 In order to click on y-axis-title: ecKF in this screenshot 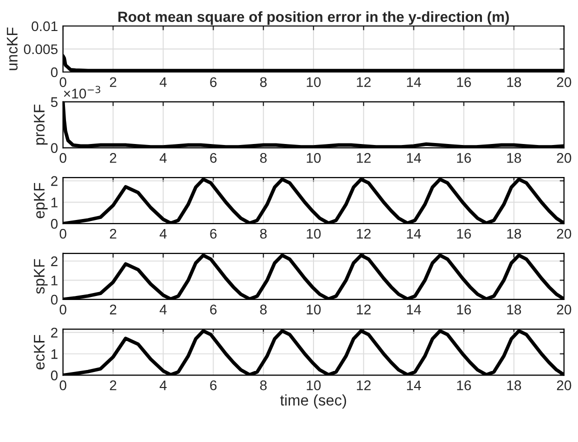, I will do `click(39, 352)`.